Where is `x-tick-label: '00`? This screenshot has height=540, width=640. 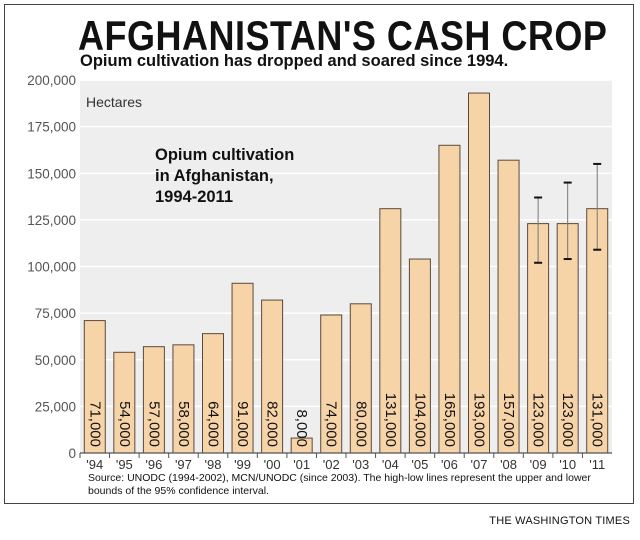 x-tick-label: '00 is located at coordinates (272, 464).